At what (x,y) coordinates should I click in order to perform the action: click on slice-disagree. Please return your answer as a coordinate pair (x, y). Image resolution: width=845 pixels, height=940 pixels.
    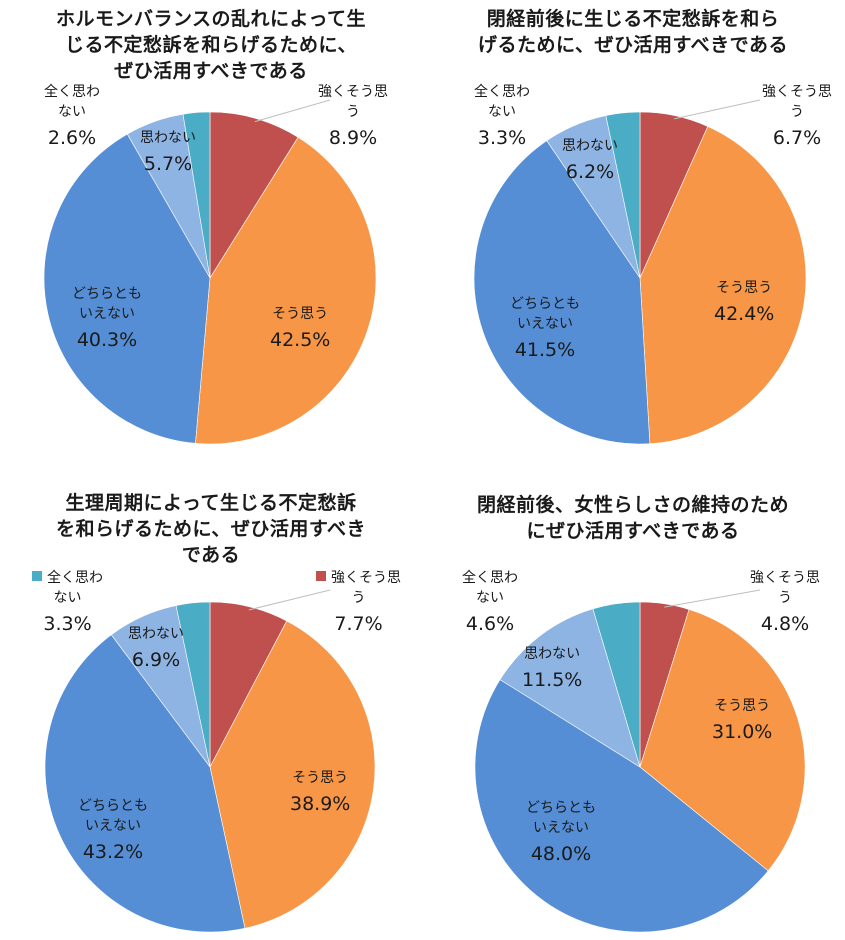
    Looking at the image, I should click on (570, 688).